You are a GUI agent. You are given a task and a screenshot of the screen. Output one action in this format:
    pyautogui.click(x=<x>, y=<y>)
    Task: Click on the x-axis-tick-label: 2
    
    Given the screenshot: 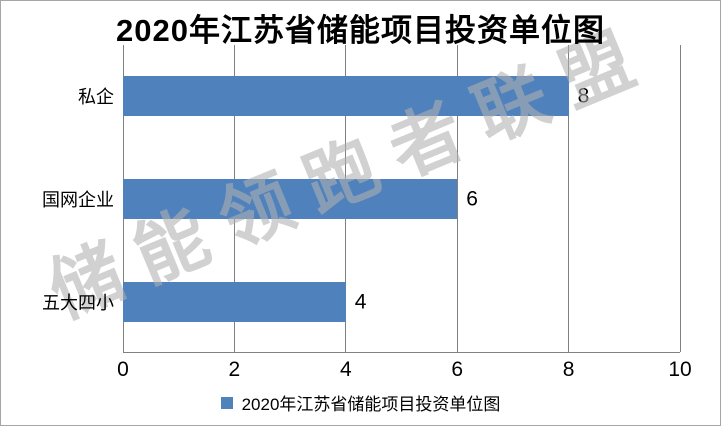 What is the action you would take?
    pyautogui.click(x=234, y=369)
    